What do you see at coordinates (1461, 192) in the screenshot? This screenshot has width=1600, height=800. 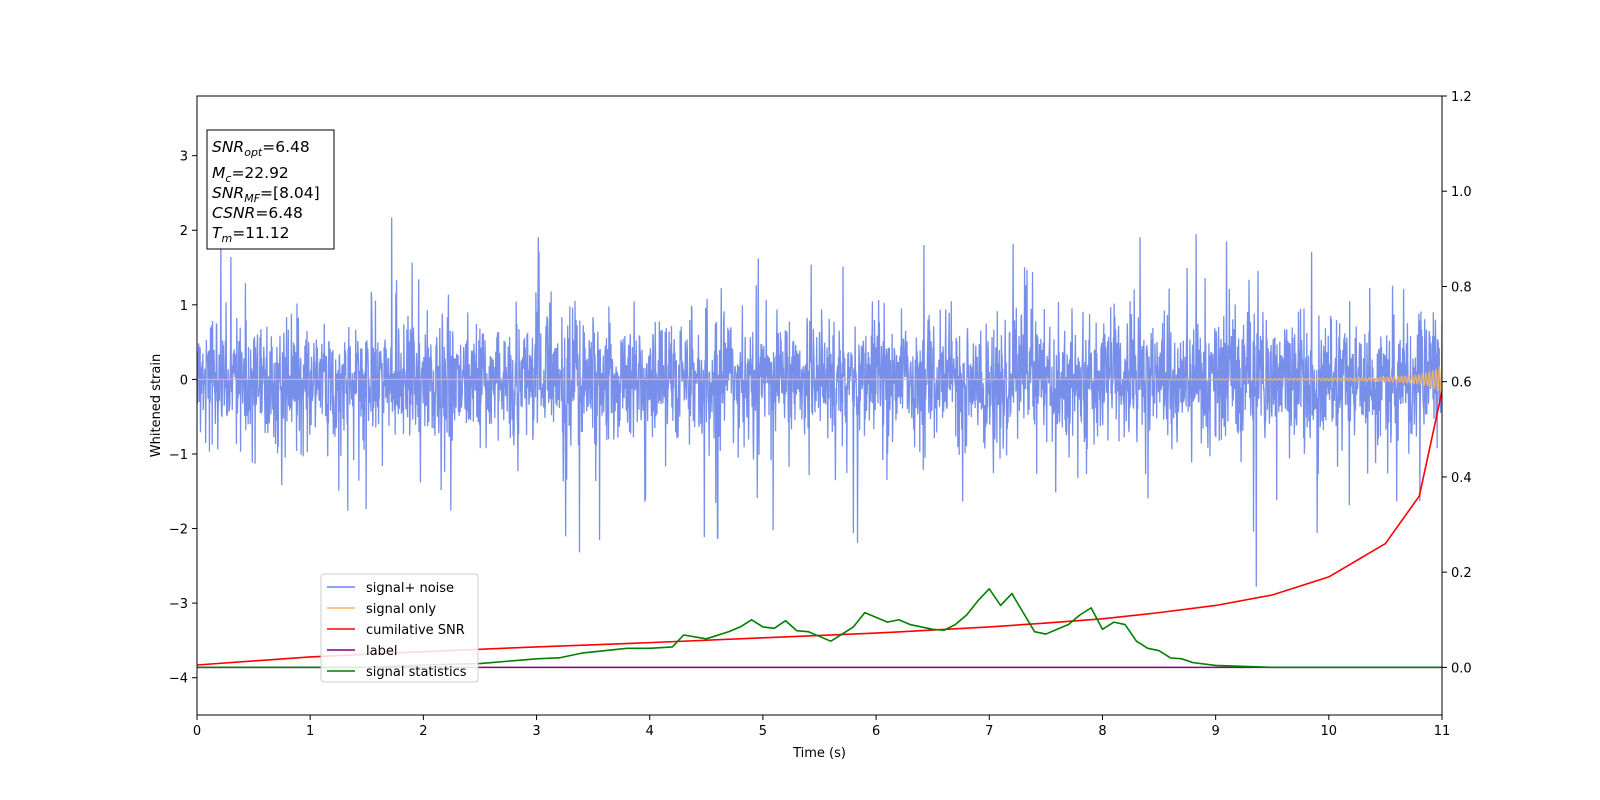 I see `y2-tick-label-1.0: 1.0` at bounding box center [1461, 192].